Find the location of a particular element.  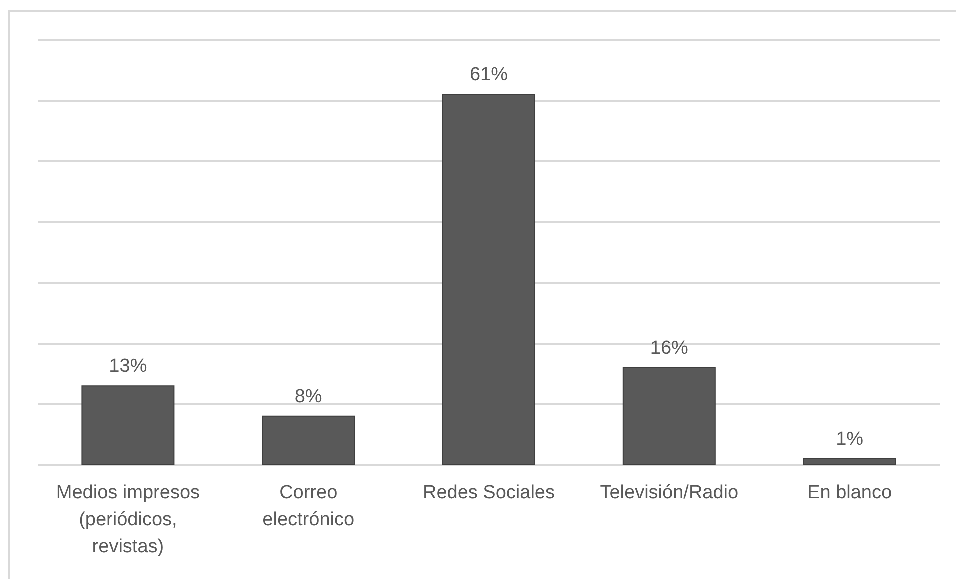

data-label: 8% is located at coordinates (308, 397).